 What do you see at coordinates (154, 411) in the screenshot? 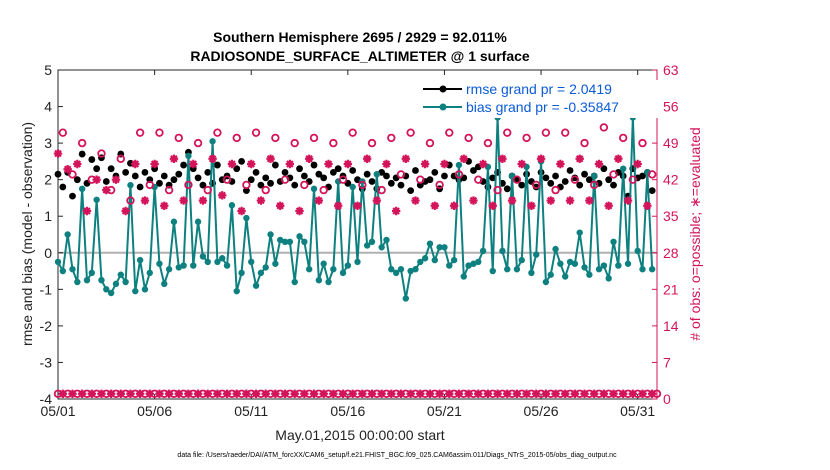
I see `x-tick-label: 05/06` at bounding box center [154, 411].